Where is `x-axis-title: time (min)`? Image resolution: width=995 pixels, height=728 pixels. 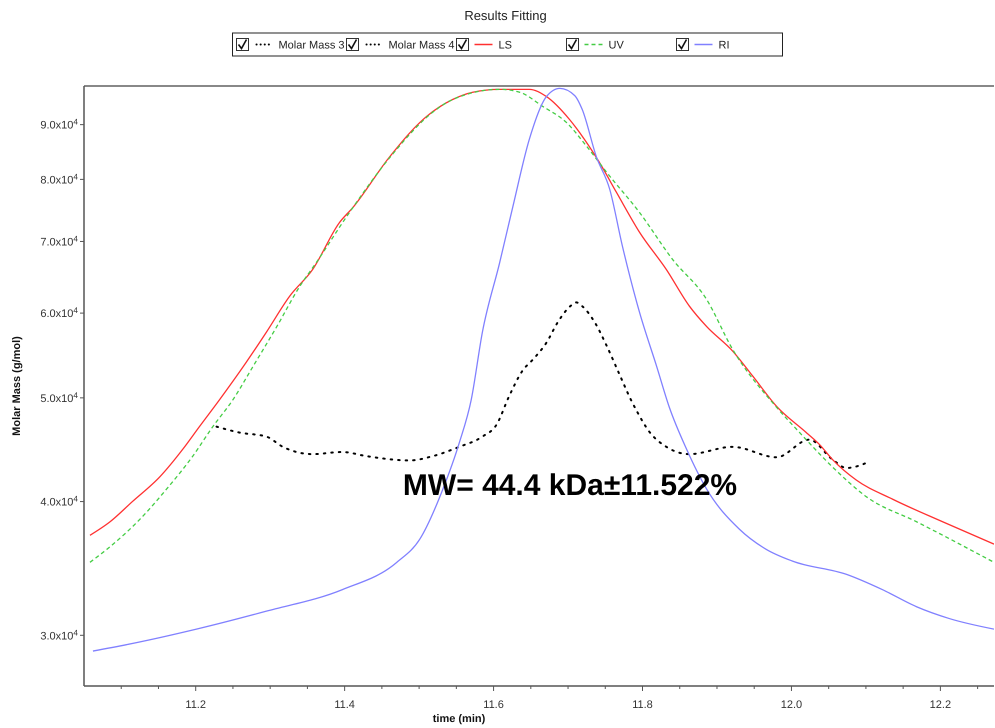 x-axis-title: time (min) is located at coordinates (459, 719).